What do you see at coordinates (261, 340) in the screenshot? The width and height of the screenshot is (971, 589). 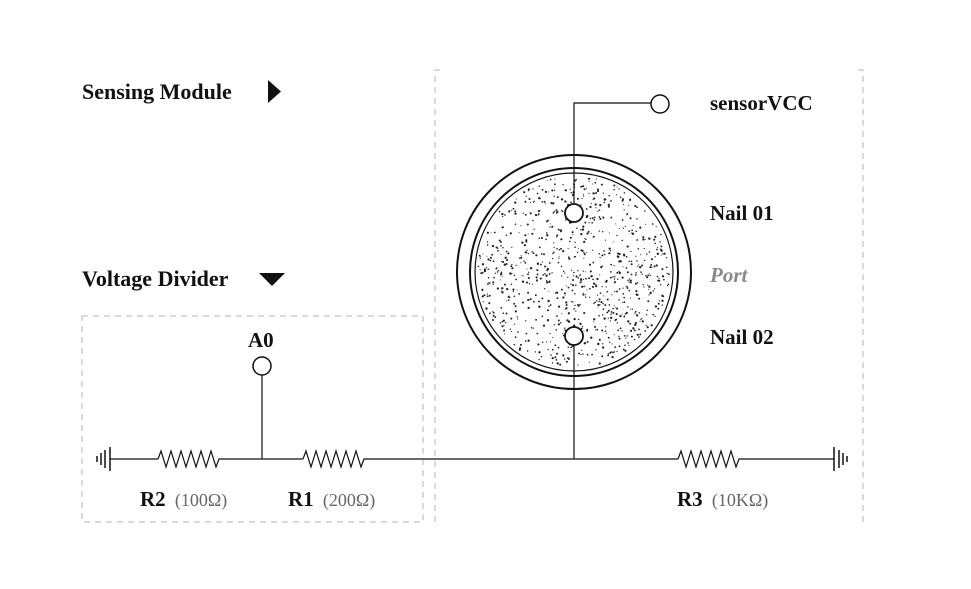 I see `a0-label: A0` at bounding box center [261, 340].